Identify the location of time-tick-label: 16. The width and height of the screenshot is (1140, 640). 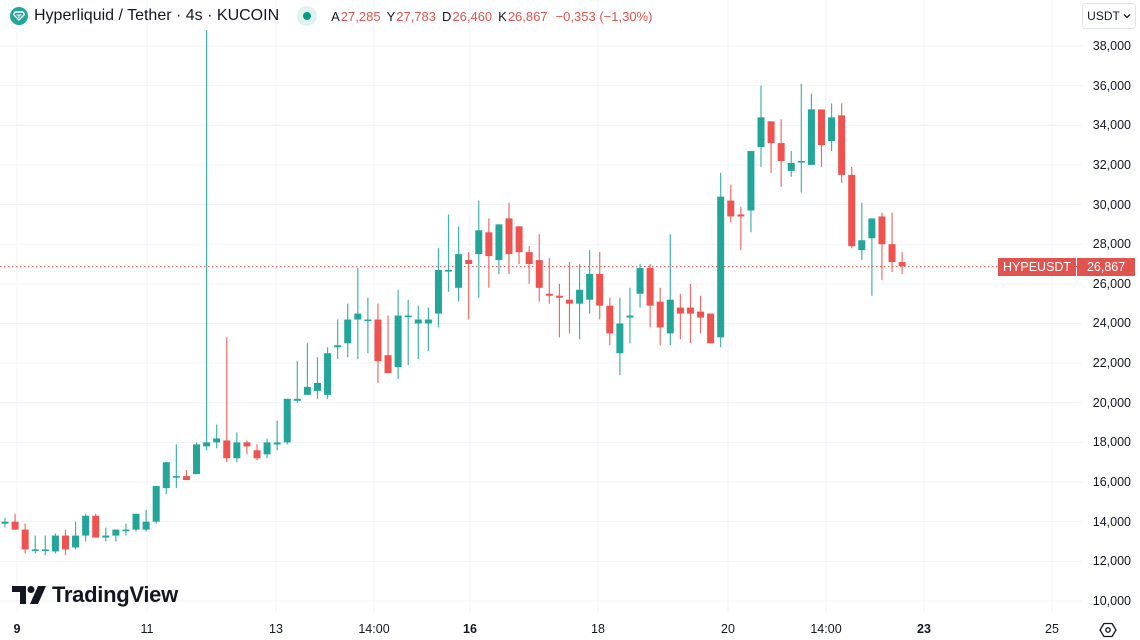
(470, 629).